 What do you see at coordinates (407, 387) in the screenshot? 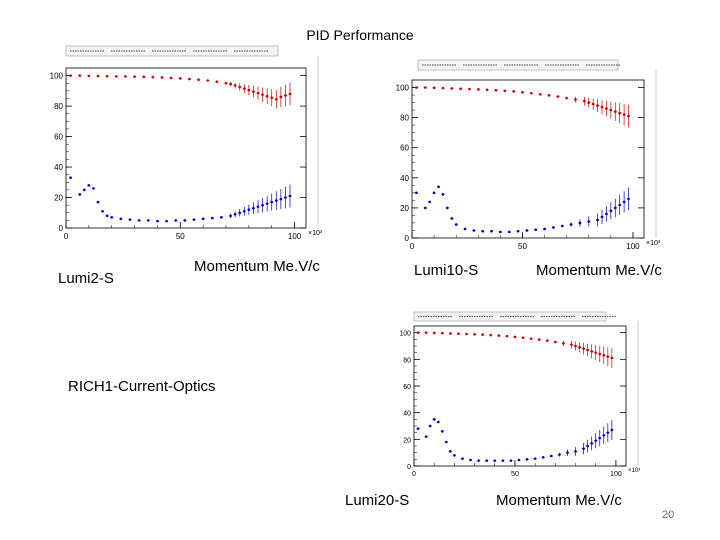
I see `y-tick-label: 60` at bounding box center [407, 387].